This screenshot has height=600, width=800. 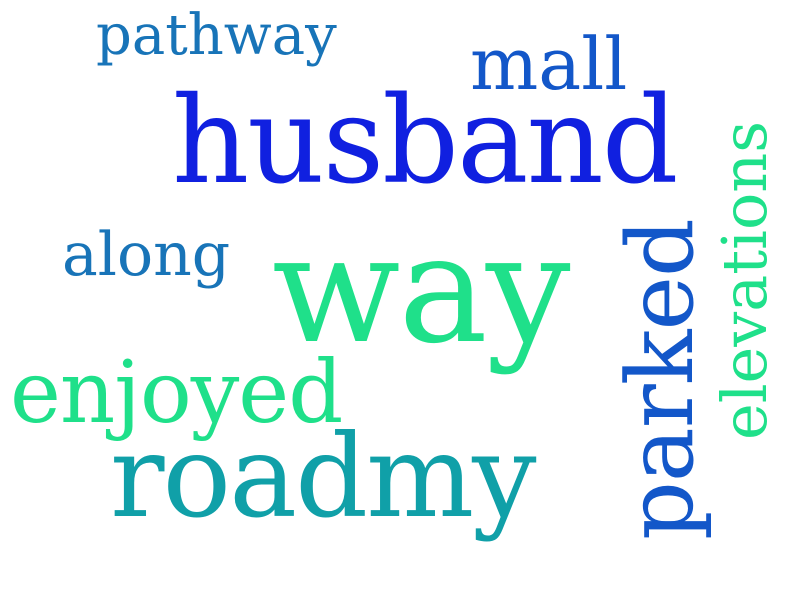 What do you see at coordinates (176, 393) in the screenshot?
I see `word-enjoyed: enjoyed` at bounding box center [176, 393].